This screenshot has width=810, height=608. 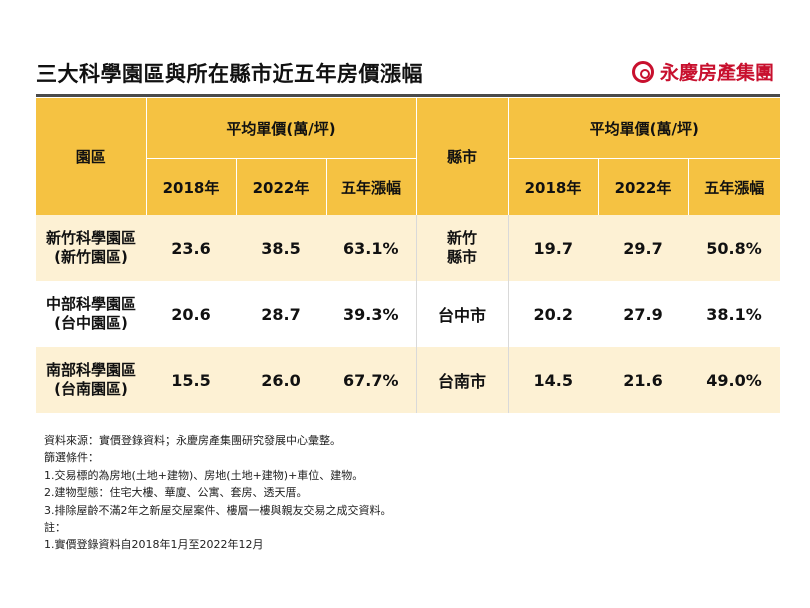 I want to click on park-growth: 63.1%, so click(x=371, y=248).